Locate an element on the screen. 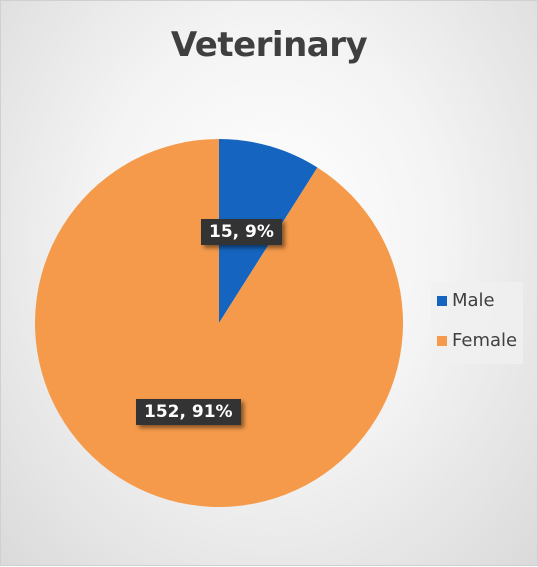 This screenshot has width=538, height=567. legend-item-male: Male is located at coordinates (466, 300).